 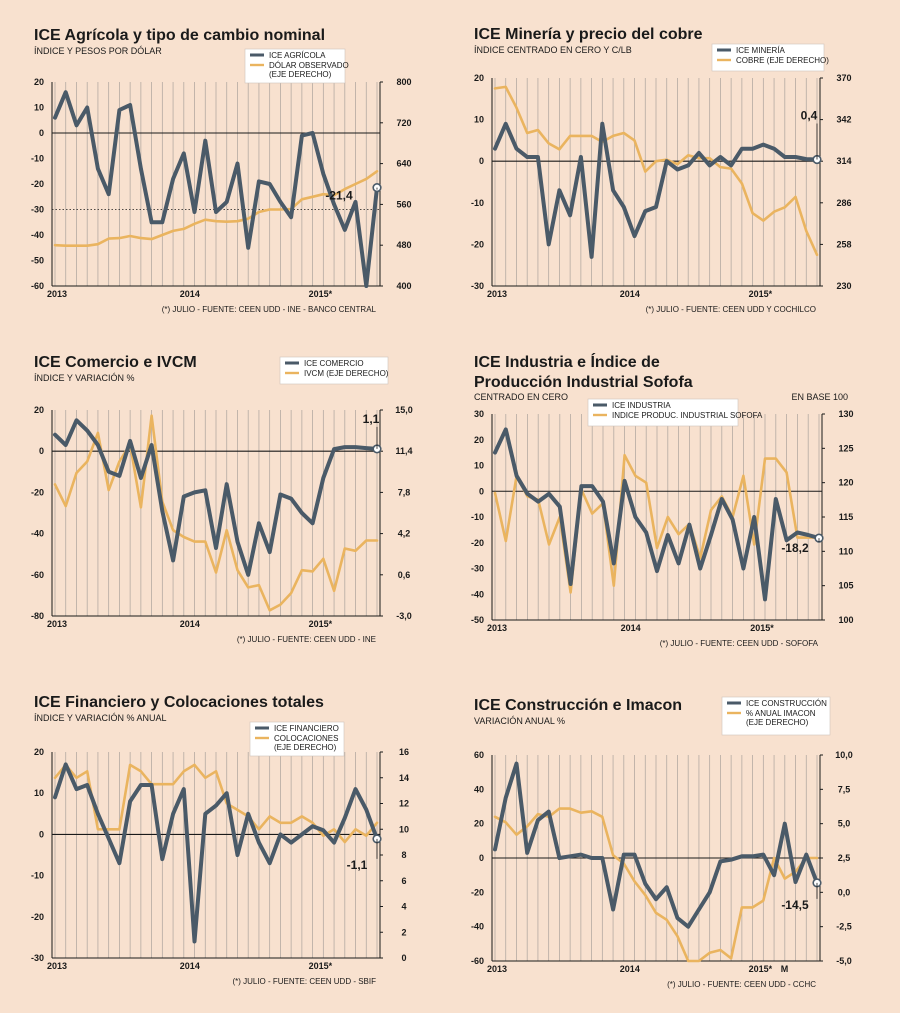 What do you see at coordinates (761, 50) in the screenshot?
I see `legend-label: ICE MINERÍA` at bounding box center [761, 50].